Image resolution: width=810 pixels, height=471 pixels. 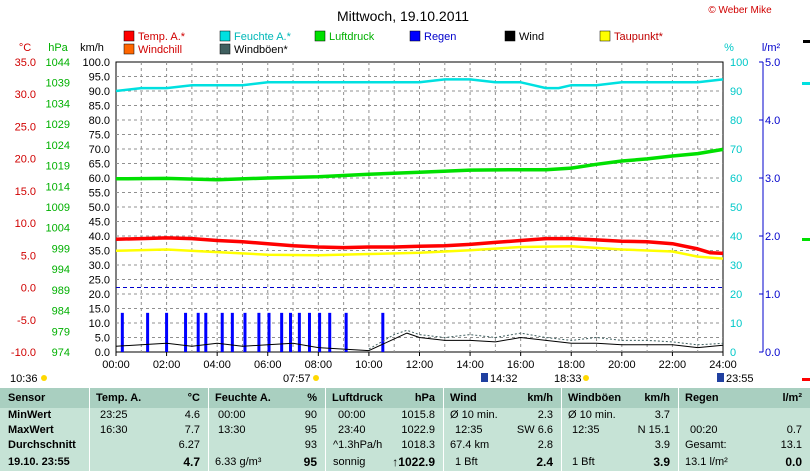 I want to click on avg-temp-value: 6.27, so click(x=189, y=445).